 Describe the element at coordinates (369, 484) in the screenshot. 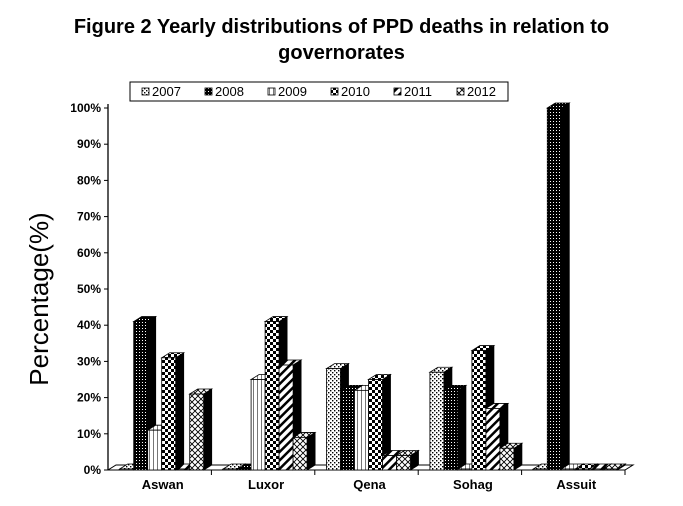

I see `x-tick-label: Qena` at that location.